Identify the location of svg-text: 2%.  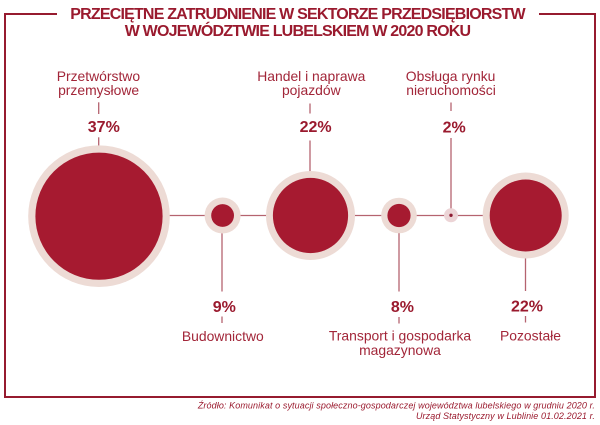
(454, 127).